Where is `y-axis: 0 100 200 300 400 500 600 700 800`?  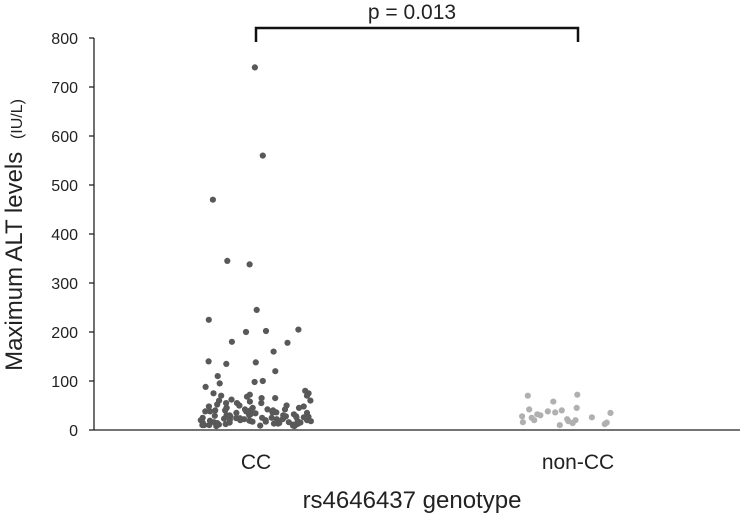
y-axis: 0 100 200 300 400 500 600 700 800 is located at coordinates (73, 235).